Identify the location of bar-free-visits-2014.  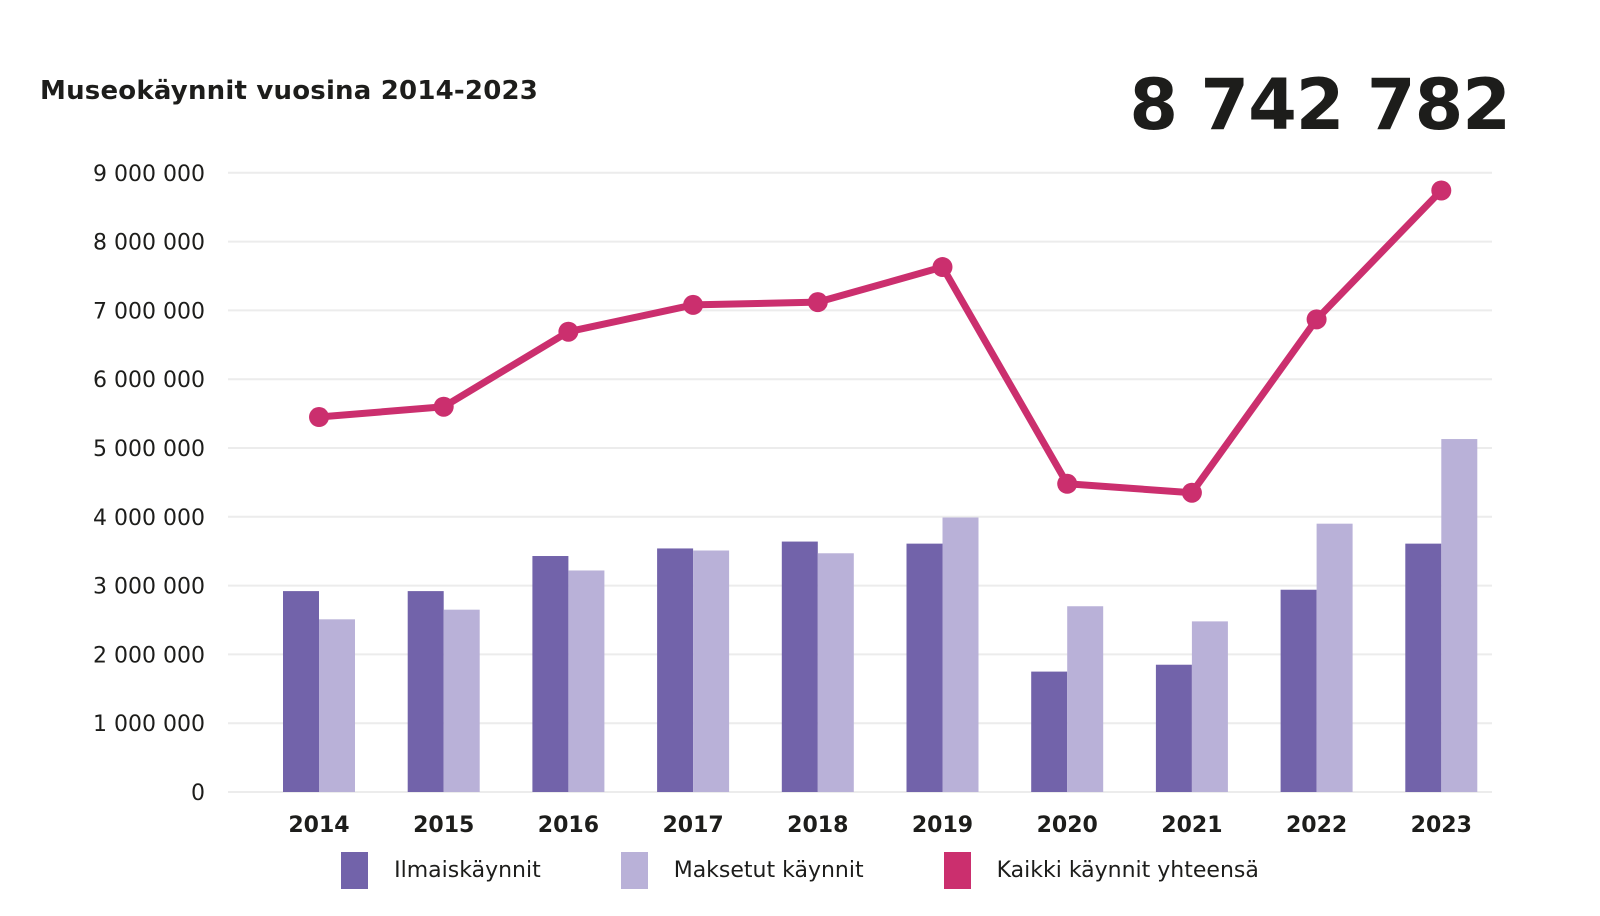
(301, 691).